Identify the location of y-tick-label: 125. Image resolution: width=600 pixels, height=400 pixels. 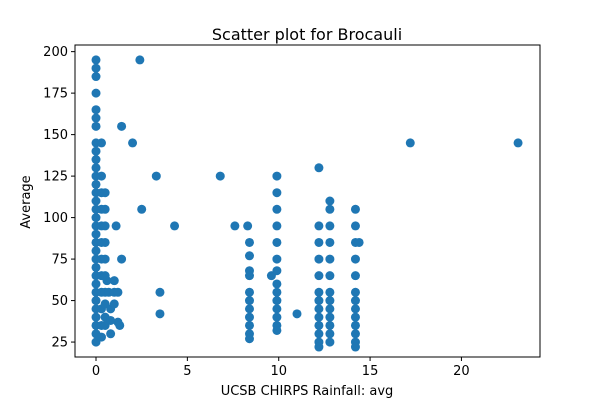
(55, 177).